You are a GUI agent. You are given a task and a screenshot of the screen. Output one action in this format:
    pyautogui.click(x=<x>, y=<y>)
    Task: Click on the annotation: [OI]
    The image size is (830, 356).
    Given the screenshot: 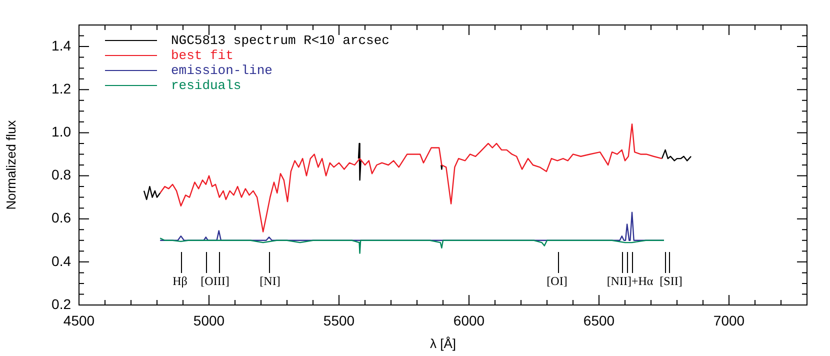 What is the action you would take?
    pyautogui.click(x=557, y=281)
    